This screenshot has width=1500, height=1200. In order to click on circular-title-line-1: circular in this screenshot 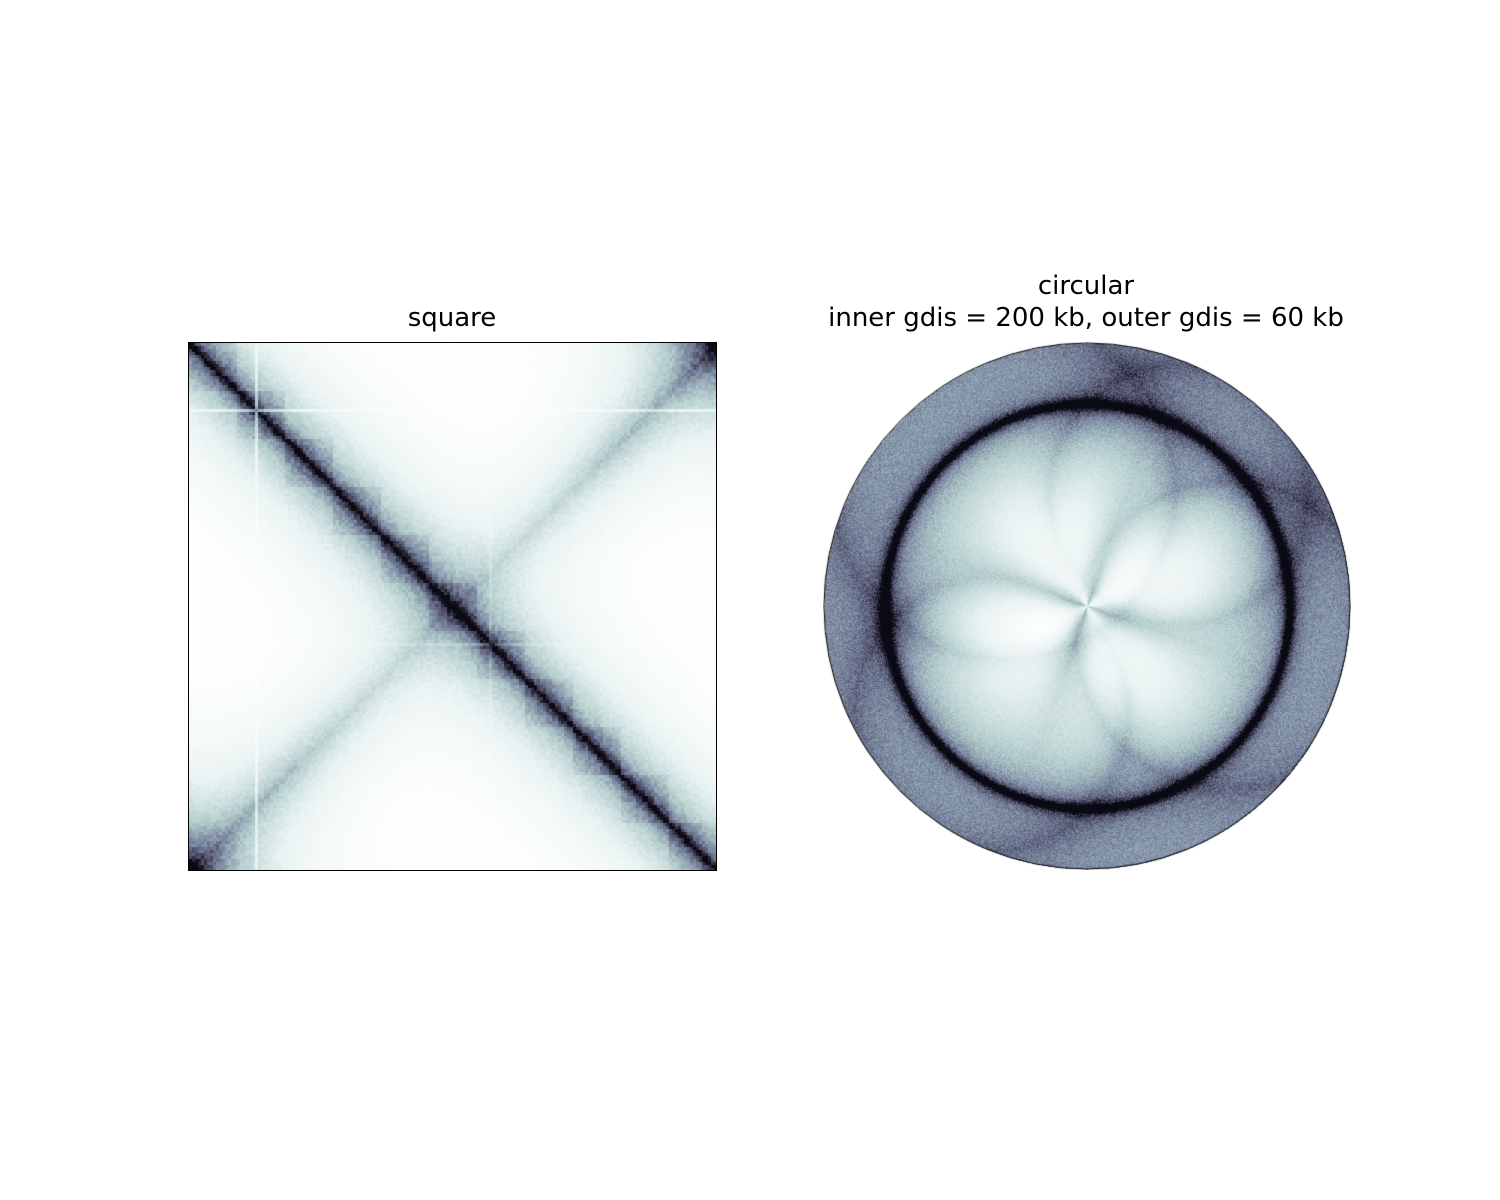, I will do `click(1086, 286)`.